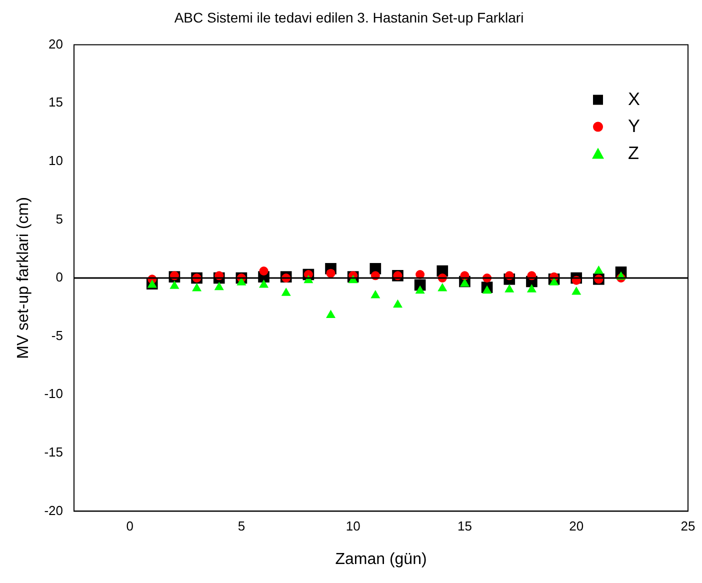  I want to click on y-tick-label: 5, so click(59, 218).